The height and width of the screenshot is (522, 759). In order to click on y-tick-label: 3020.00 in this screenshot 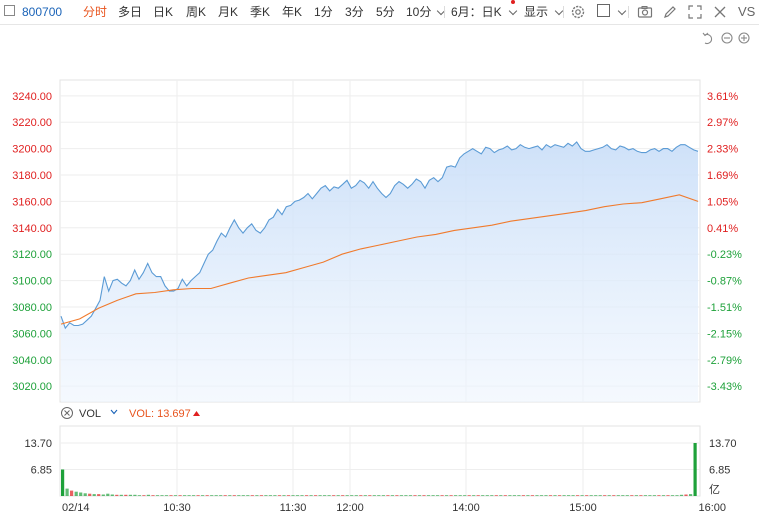, I will do `click(32, 387)`.